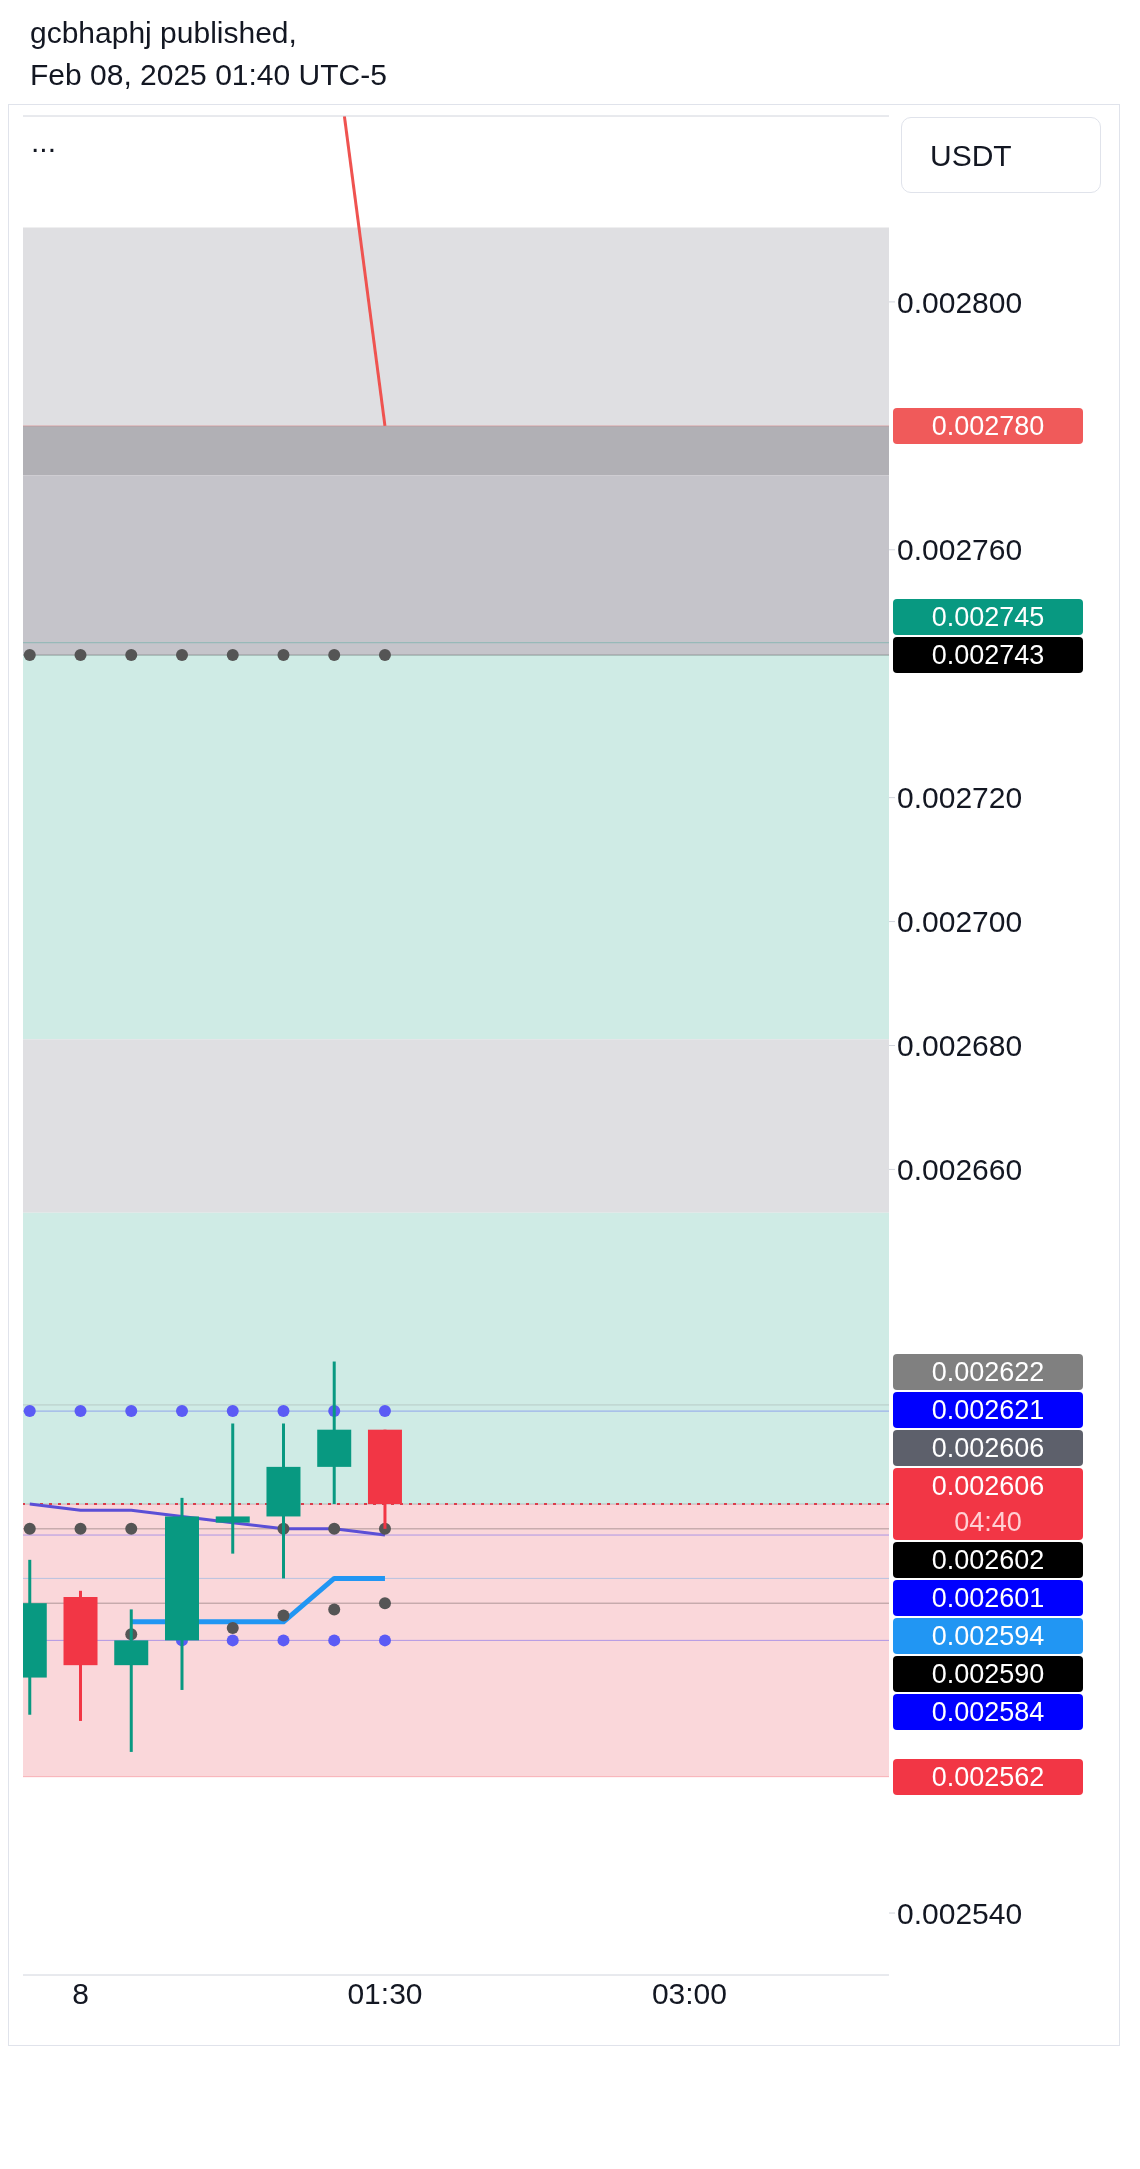 Image resolution: width=1140 pixels, height=2169 pixels. I want to click on ref-line-label: 0.002601, so click(988, 1598).